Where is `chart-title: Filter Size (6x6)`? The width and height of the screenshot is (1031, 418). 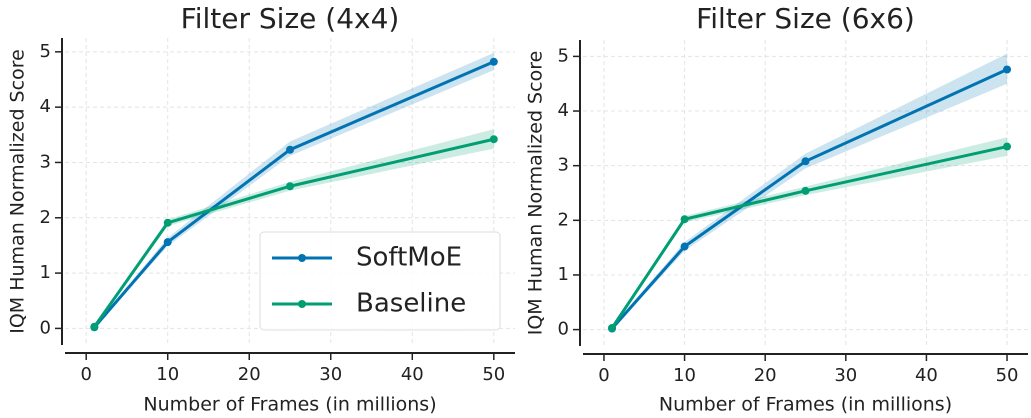
chart-title: Filter Size (6x6) is located at coordinates (805, 18).